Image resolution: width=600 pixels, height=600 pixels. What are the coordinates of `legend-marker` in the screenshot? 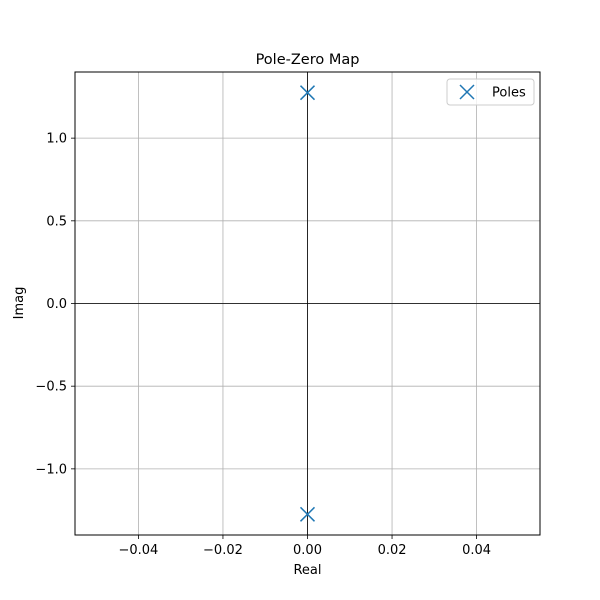 It's located at (467, 92).